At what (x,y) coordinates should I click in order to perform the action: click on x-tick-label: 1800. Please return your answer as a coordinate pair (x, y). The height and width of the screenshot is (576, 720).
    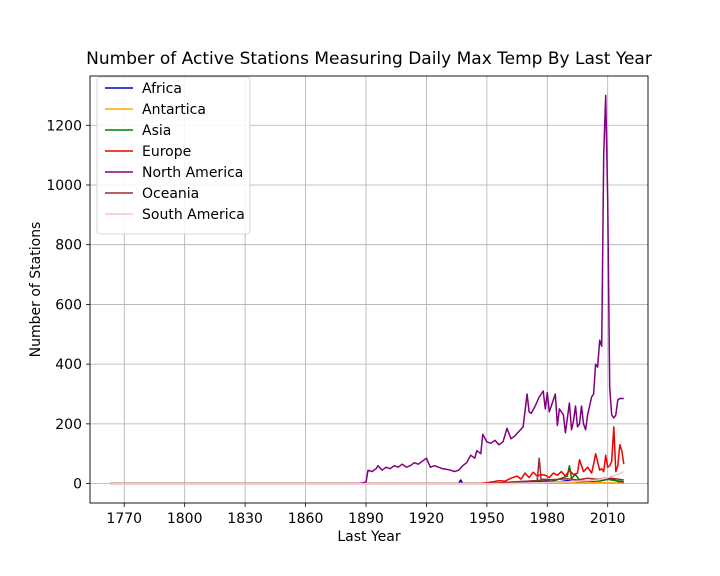
    Looking at the image, I should click on (185, 519).